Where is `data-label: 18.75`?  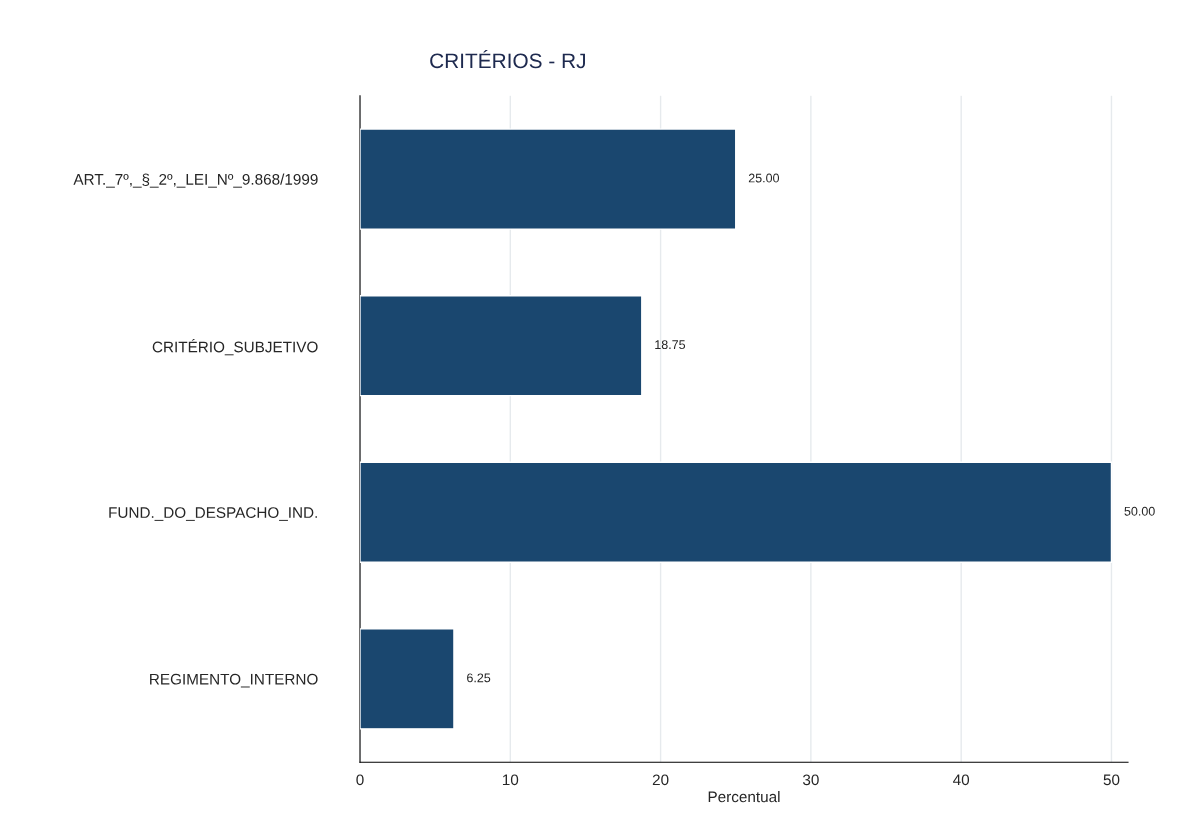
data-label: 18.75 is located at coordinates (670, 345).